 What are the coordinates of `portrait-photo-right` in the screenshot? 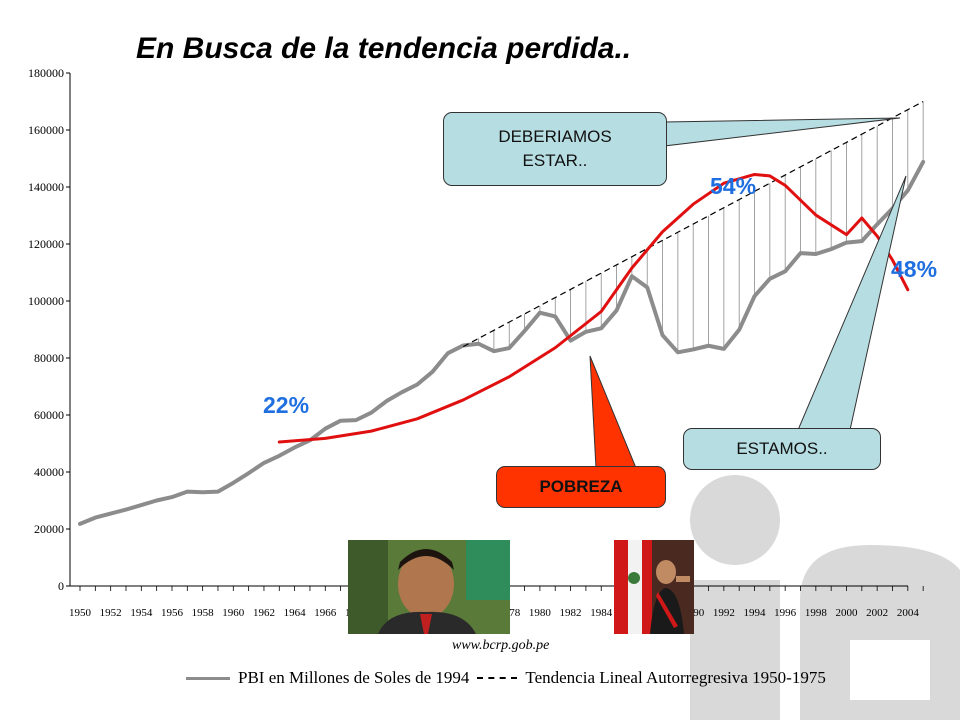 It's located at (654, 587).